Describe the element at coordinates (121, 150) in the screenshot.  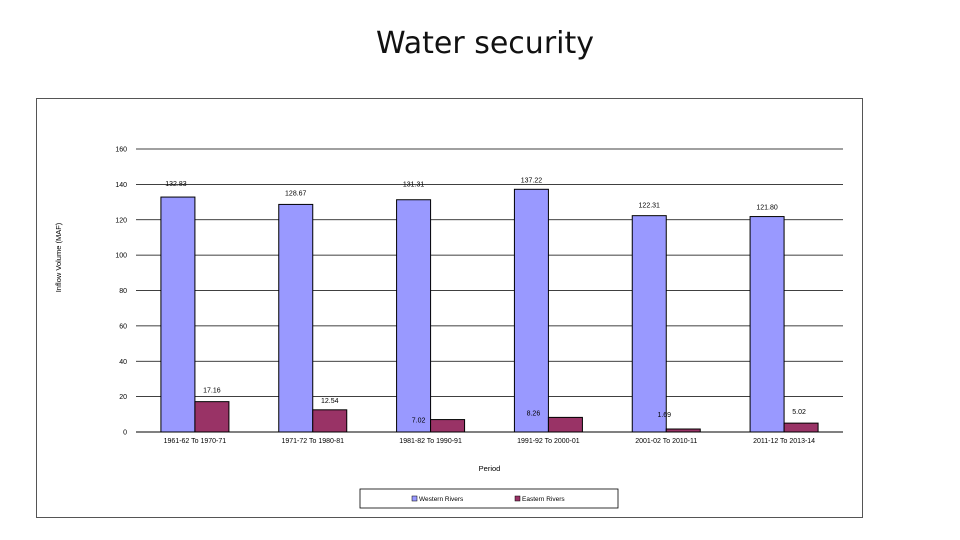
I see `y-tick-label: 160` at that location.